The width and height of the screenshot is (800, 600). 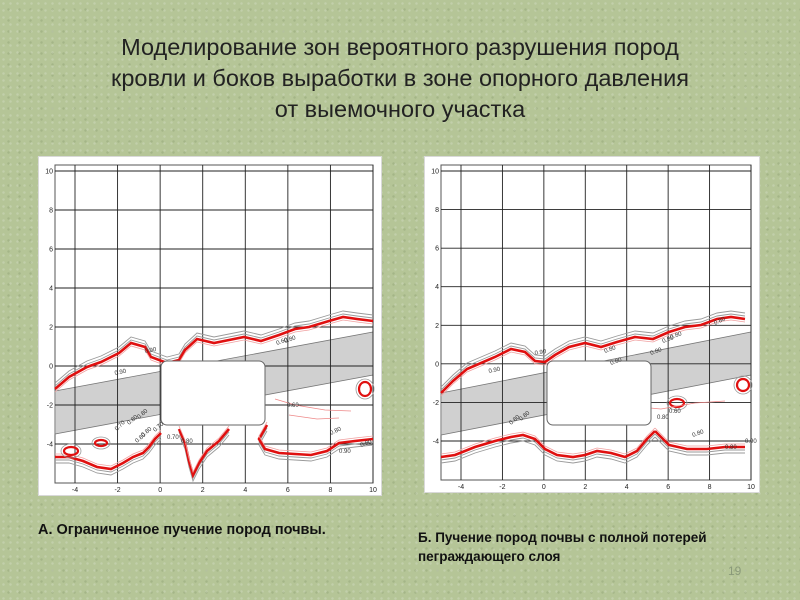 I want to click on y-tick-label: 2, so click(x=51, y=328).